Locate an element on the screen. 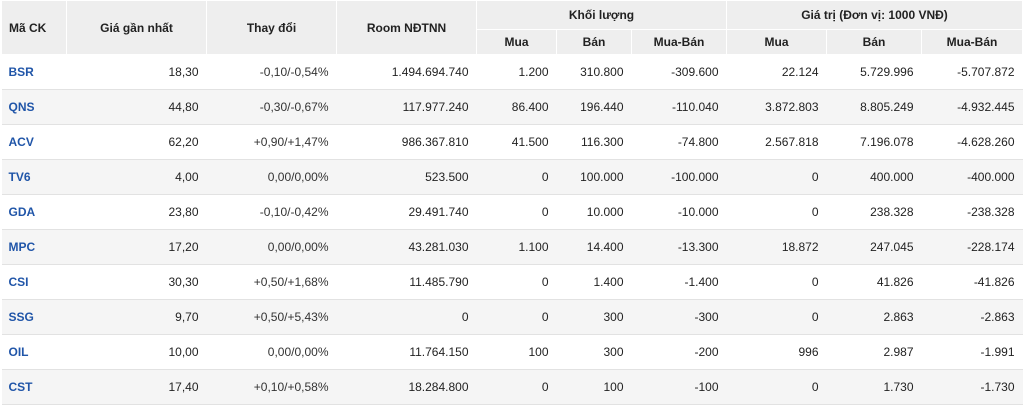 Image resolution: width=1024 pixels, height=409 pixels. stock-symbol: GDA is located at coordinates (34, 212).